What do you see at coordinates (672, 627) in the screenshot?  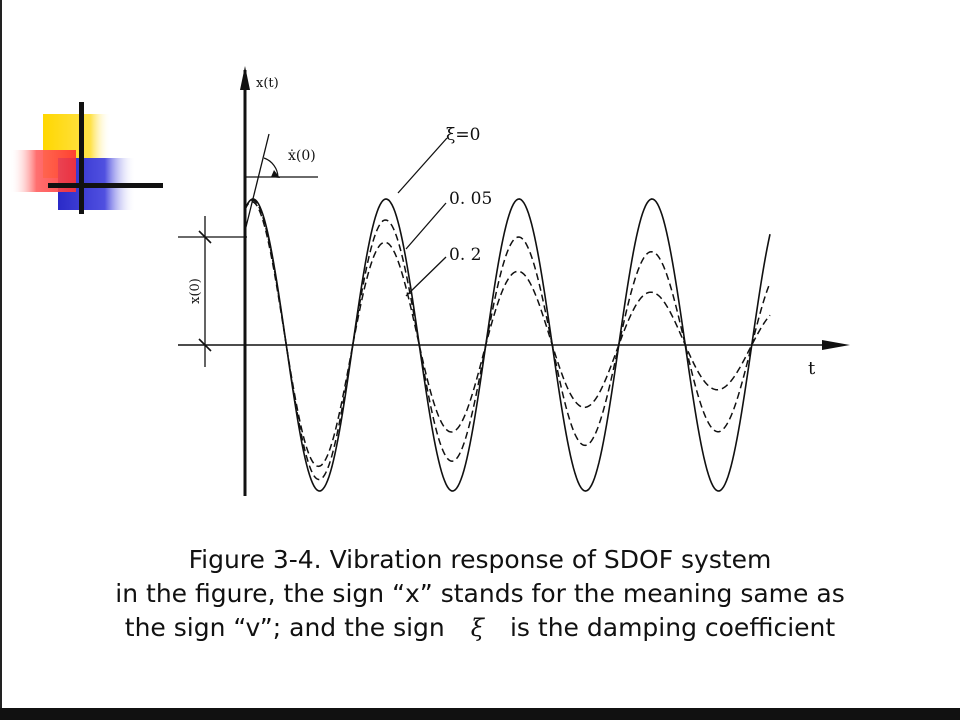 I see `caption-line-3-end: is the damping coefficient` at bounding box center [672, 627].